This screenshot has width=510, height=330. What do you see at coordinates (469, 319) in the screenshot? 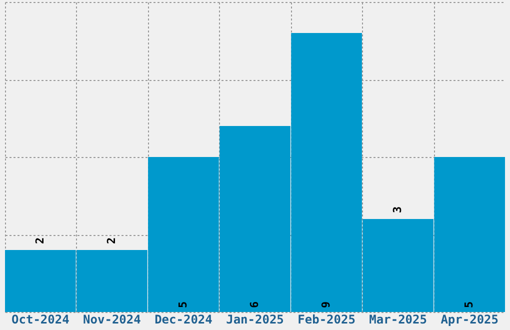
I see `x-tick-label: Apr-2025` at bounding box center [469, 319].